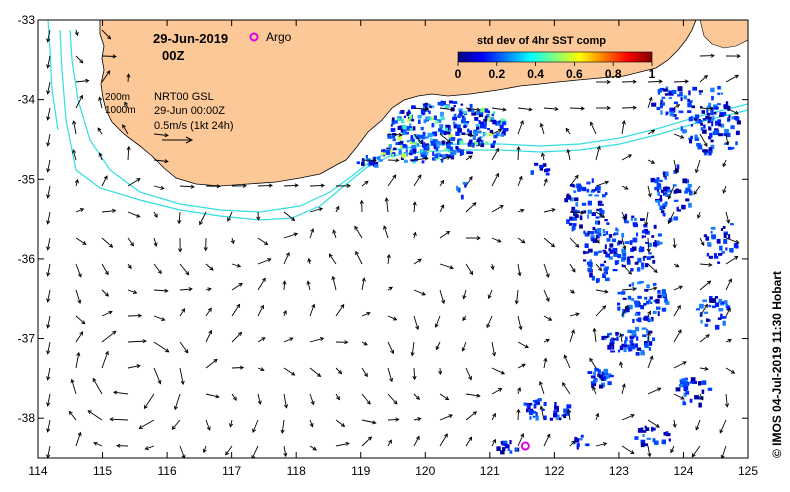 The width and height of the screenshot is (790, 492). I want to click on y-tick-label: -36, so click(27, 259).